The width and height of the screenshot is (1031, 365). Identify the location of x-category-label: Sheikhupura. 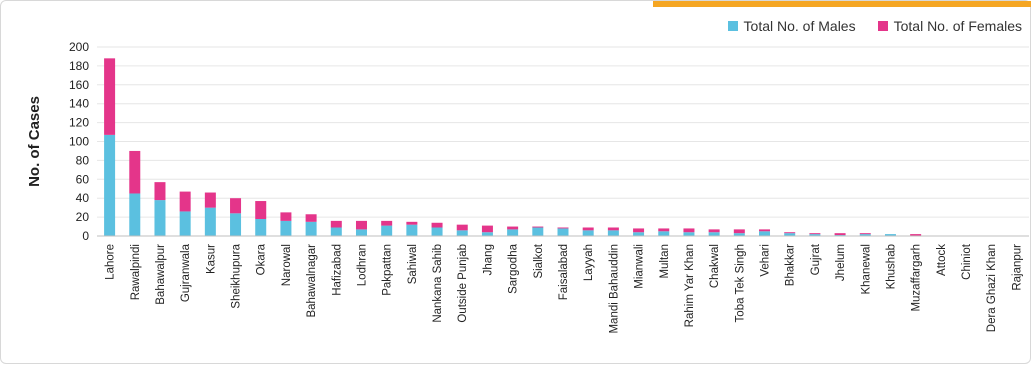
(237, 275).